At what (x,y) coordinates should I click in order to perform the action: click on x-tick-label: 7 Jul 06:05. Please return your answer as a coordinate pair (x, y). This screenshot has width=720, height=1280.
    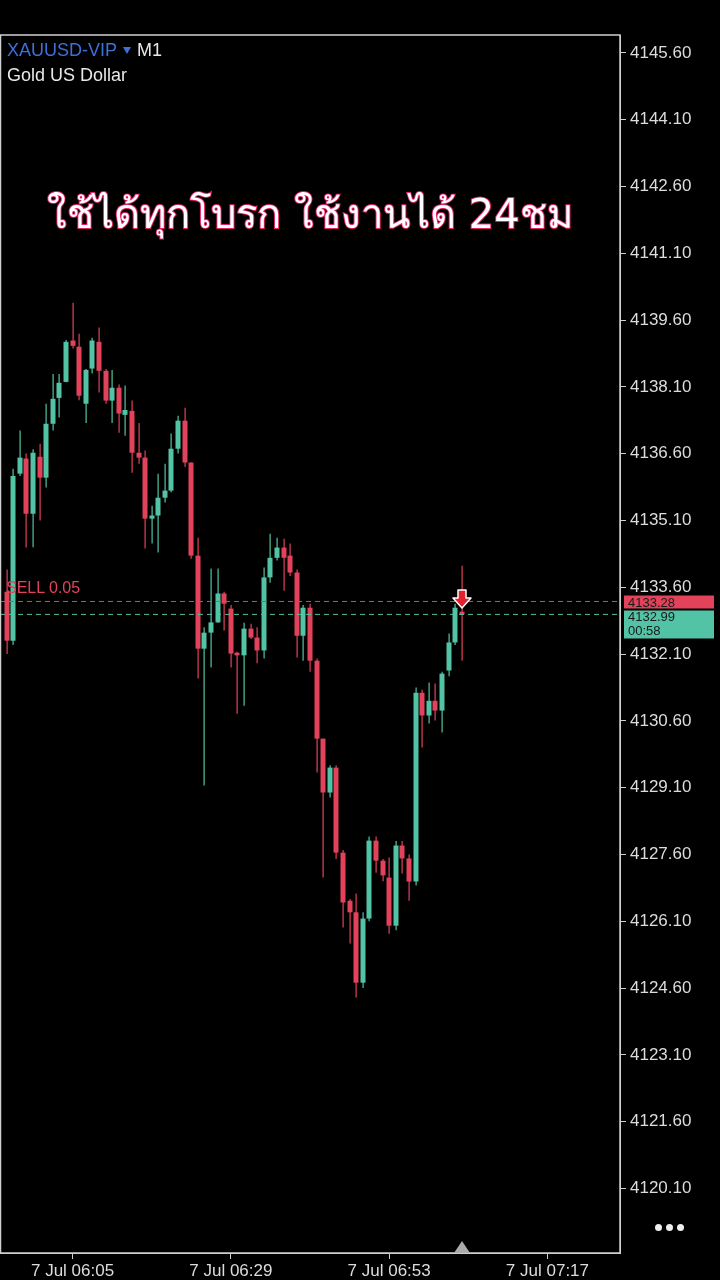
    Looking at the image, I should click on (72, 1270).